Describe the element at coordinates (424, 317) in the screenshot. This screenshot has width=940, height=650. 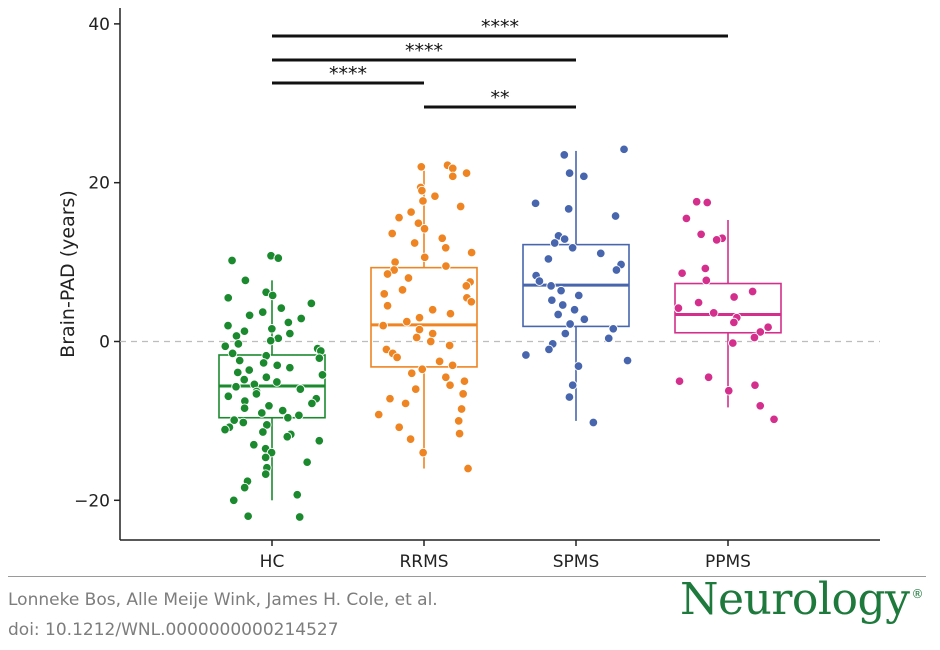
I see `box-group-rrms` at that location.